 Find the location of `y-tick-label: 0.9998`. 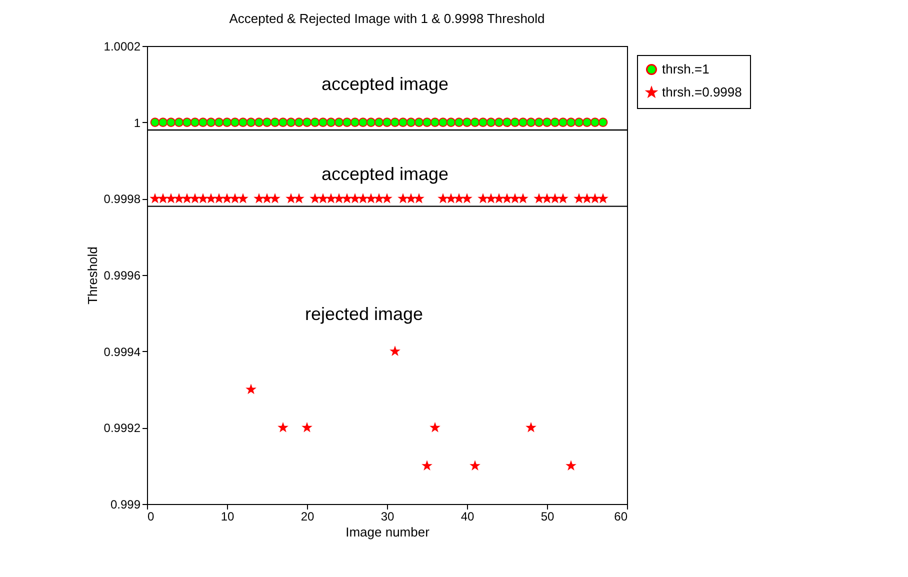

y-tick-label: 0.9998 is located at coordinates (122, 199).